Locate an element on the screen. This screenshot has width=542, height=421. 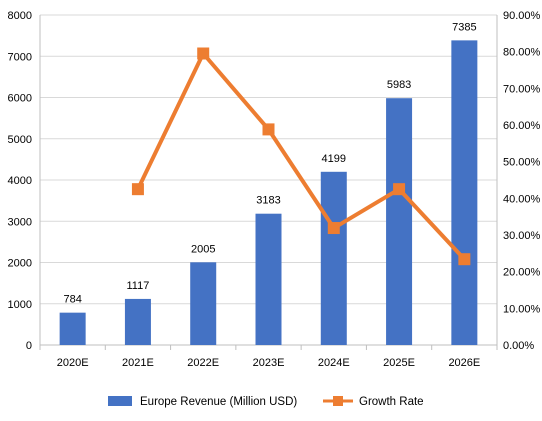
legend-swatch-revenue is located at coordinates (120, 401).